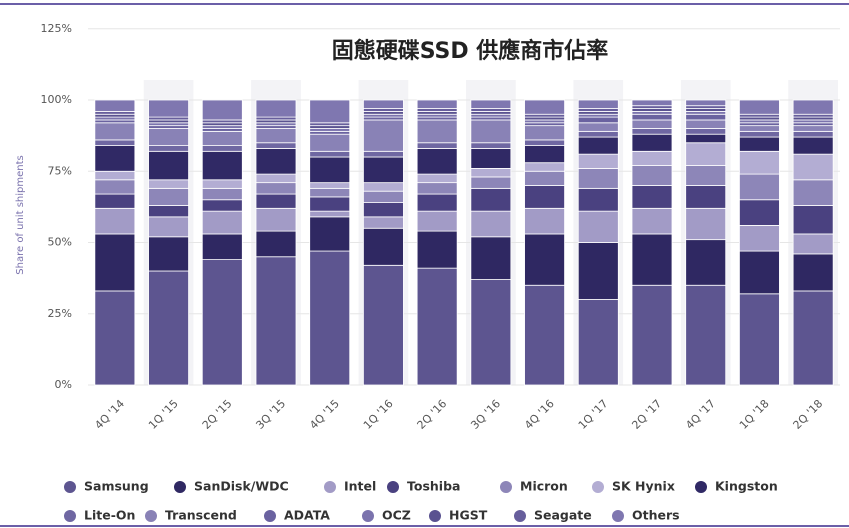 Image resolution: width=849 pixels, height=528 pixels. I want to click on legend-label: SanDisk/WDC, so click(241, 486).